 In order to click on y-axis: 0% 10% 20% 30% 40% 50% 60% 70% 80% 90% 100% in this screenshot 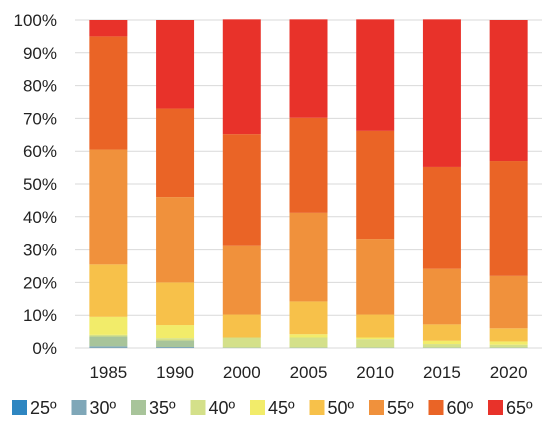, I will do `click(35, 184)`.